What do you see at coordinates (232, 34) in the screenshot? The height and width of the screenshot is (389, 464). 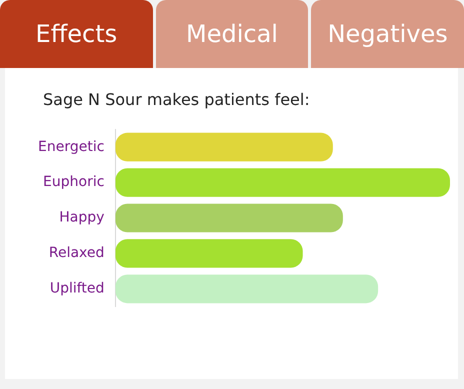 I see `text: Medical` at bounding box center [232, 34].